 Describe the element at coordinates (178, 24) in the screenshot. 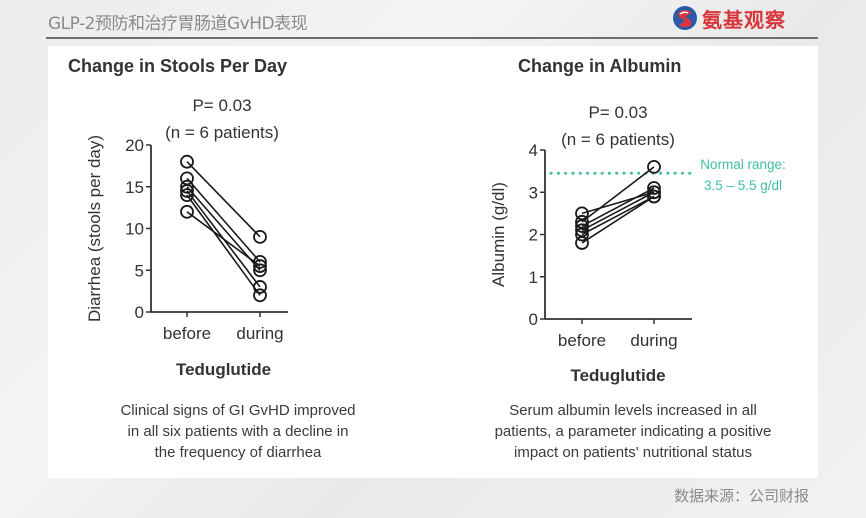

I see `page-title: GLP-2预防和治疗胃肠道GvHD表现` at that location.